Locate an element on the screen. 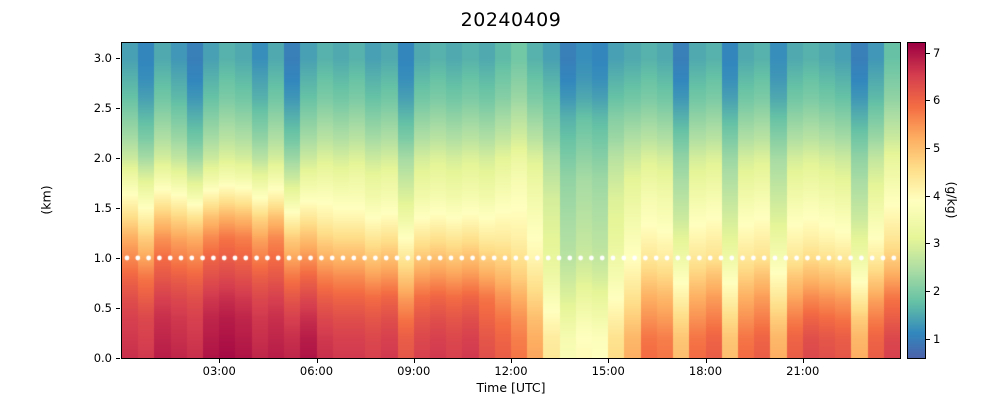 The image size is (1000, 400). colorbar-tick-label: 3 is located at coordinates (937, 243).